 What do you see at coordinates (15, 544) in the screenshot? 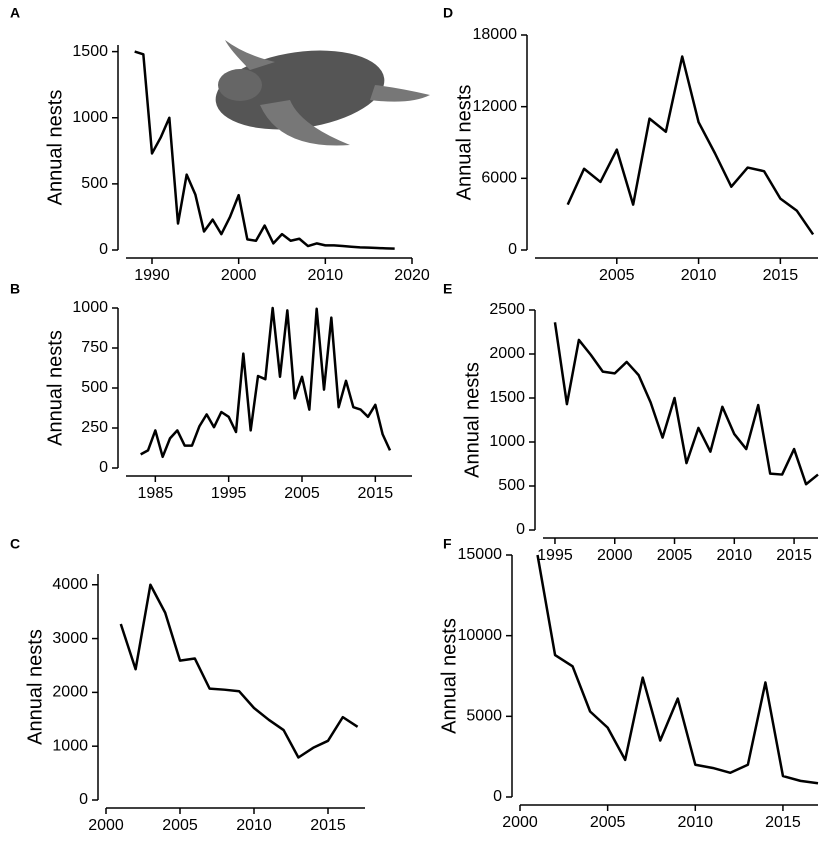
I see `panel-label: C` at bounding box center [15, 544].